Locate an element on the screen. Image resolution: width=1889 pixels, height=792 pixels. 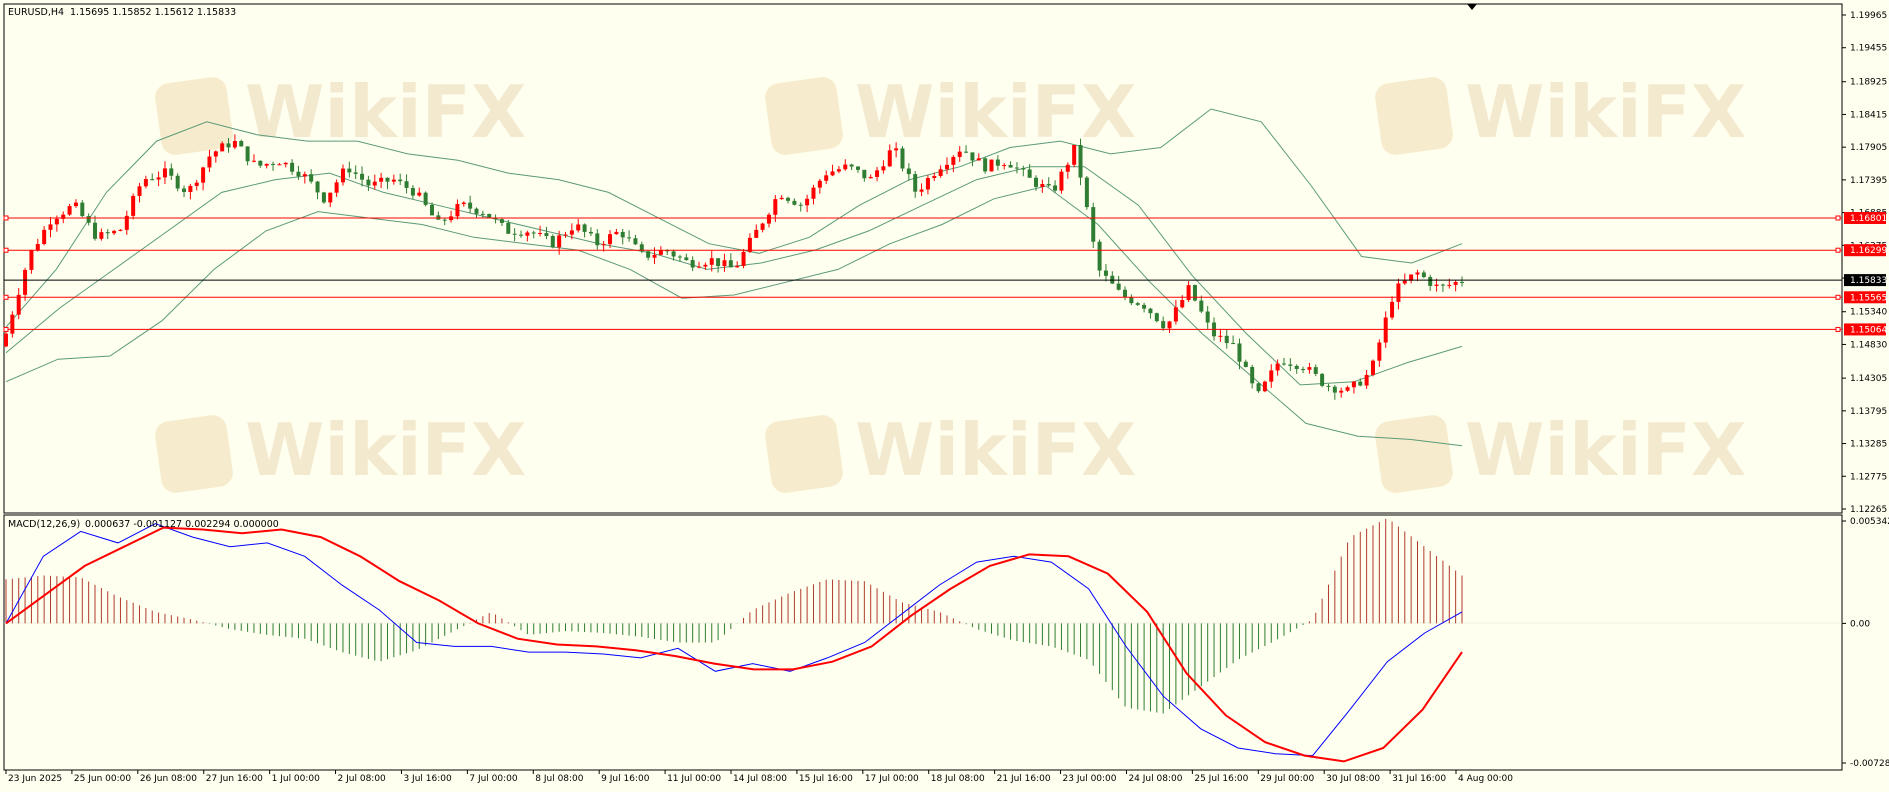
price-tick-label: 1.15340 is located at coordinates (1868, 313).